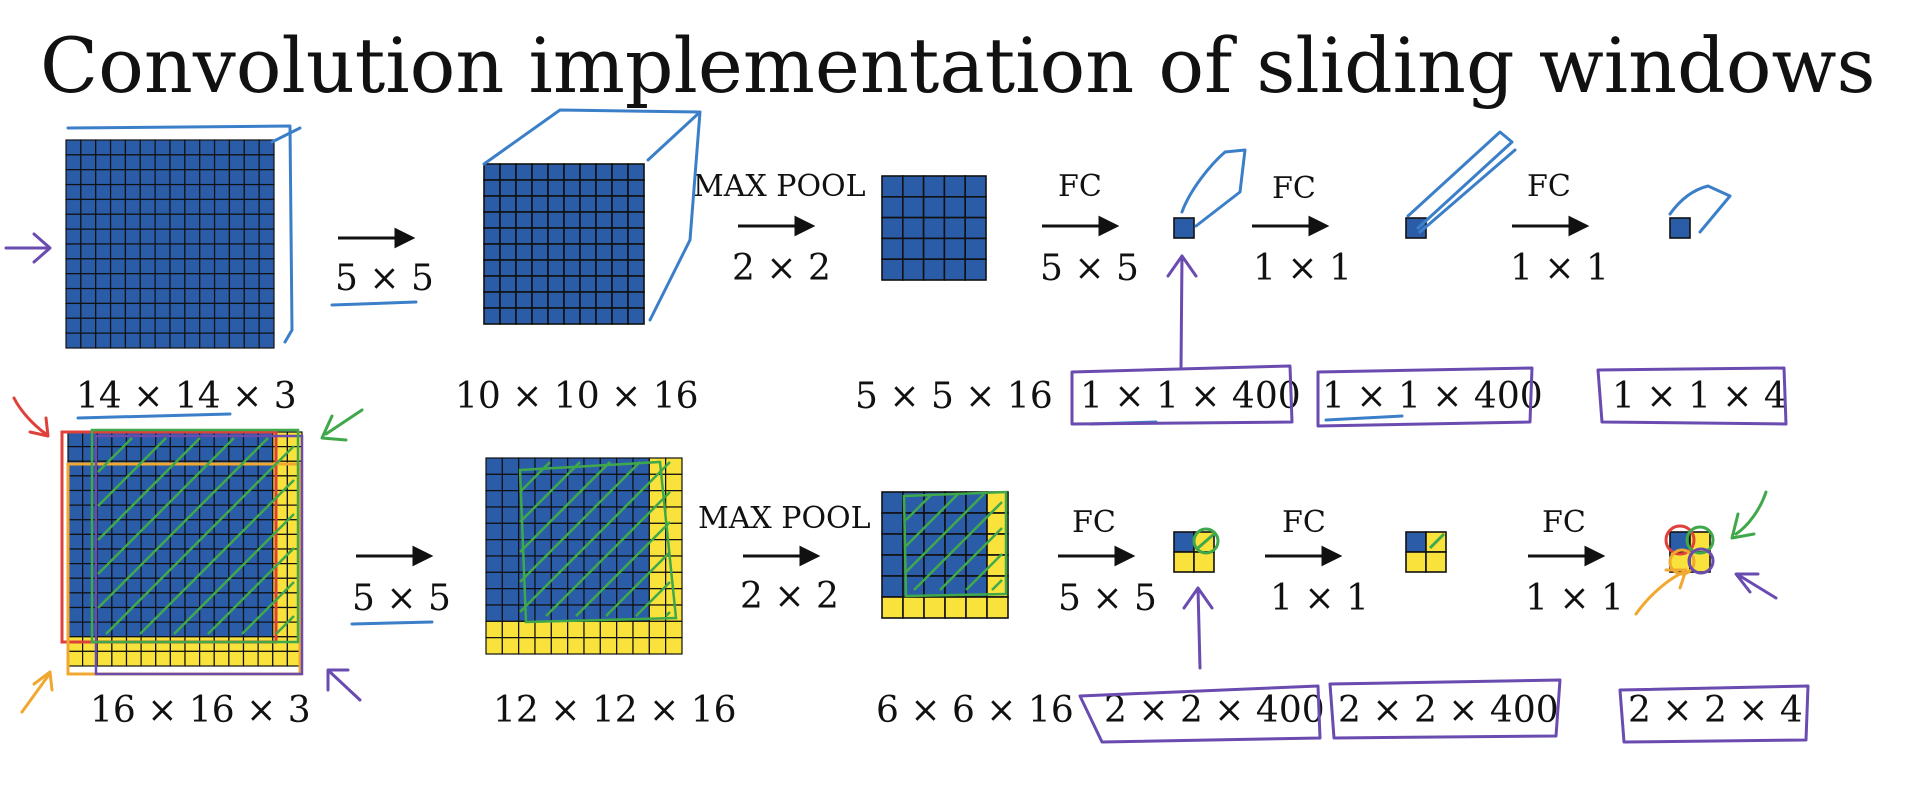 The height and width of the screenshot is (790, 1909). What do you see at coordinates (934, 228) in the screenshot?
I see `grid-top-pool` at bounding box center [934, 228].